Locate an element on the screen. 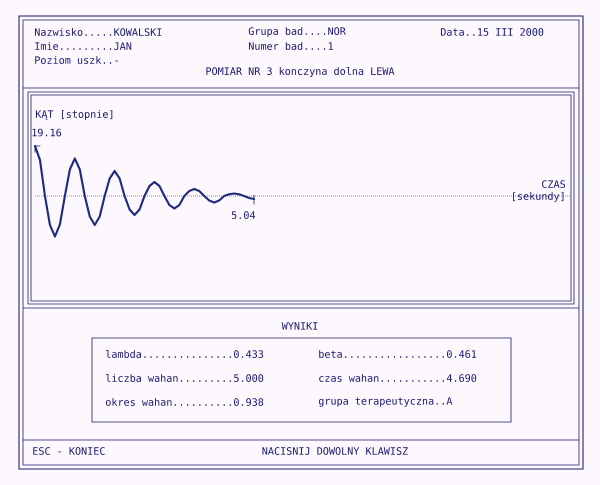  text: lambda...............0.433 is located at coordinates (185, 354).